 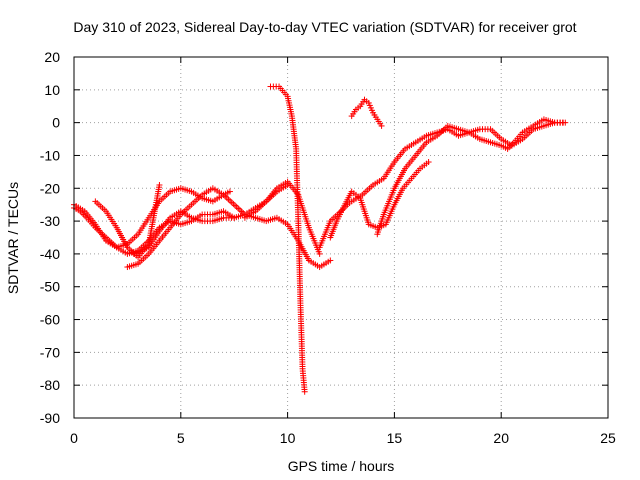 I want to click on y-tick-label: -20, so click(x=50, y=188).